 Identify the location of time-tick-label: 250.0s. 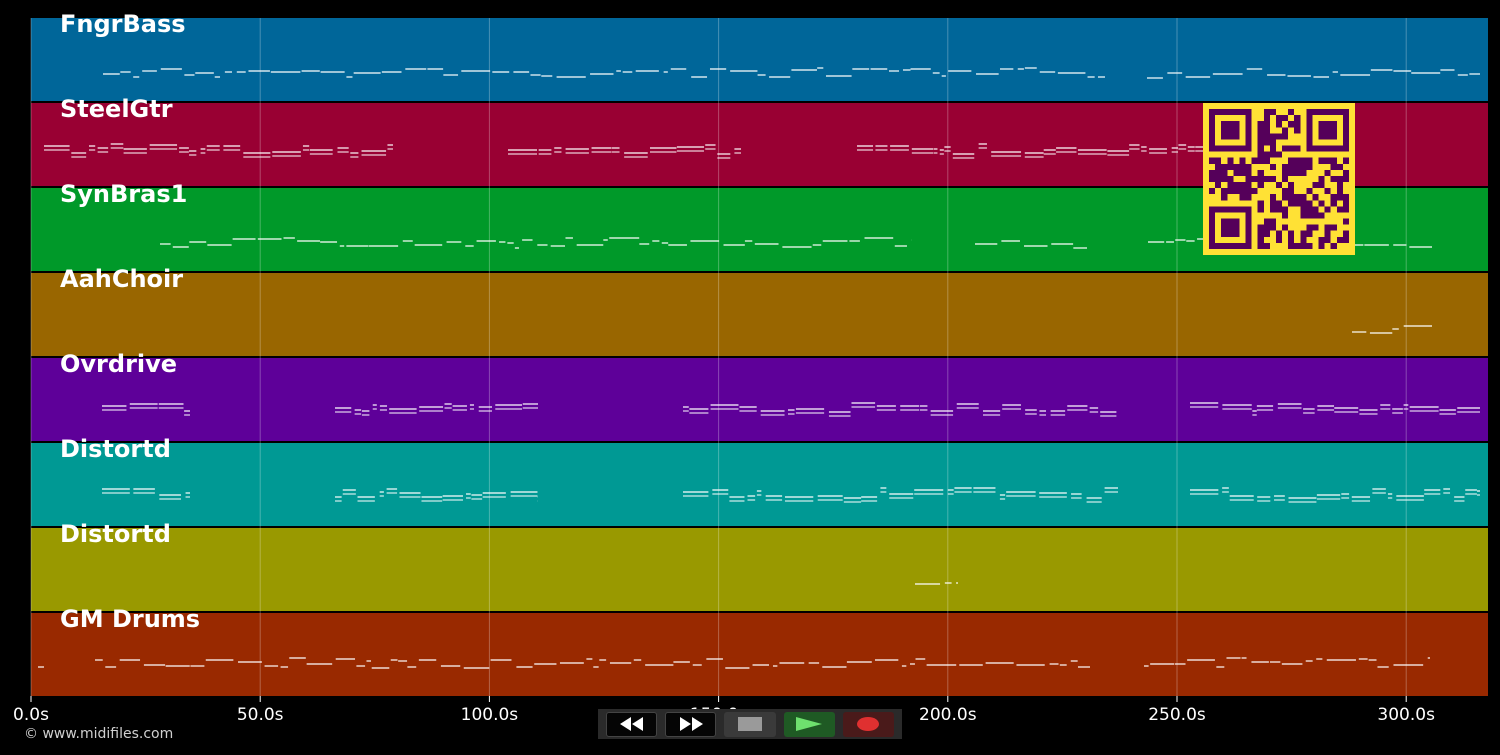
(1177, 715).